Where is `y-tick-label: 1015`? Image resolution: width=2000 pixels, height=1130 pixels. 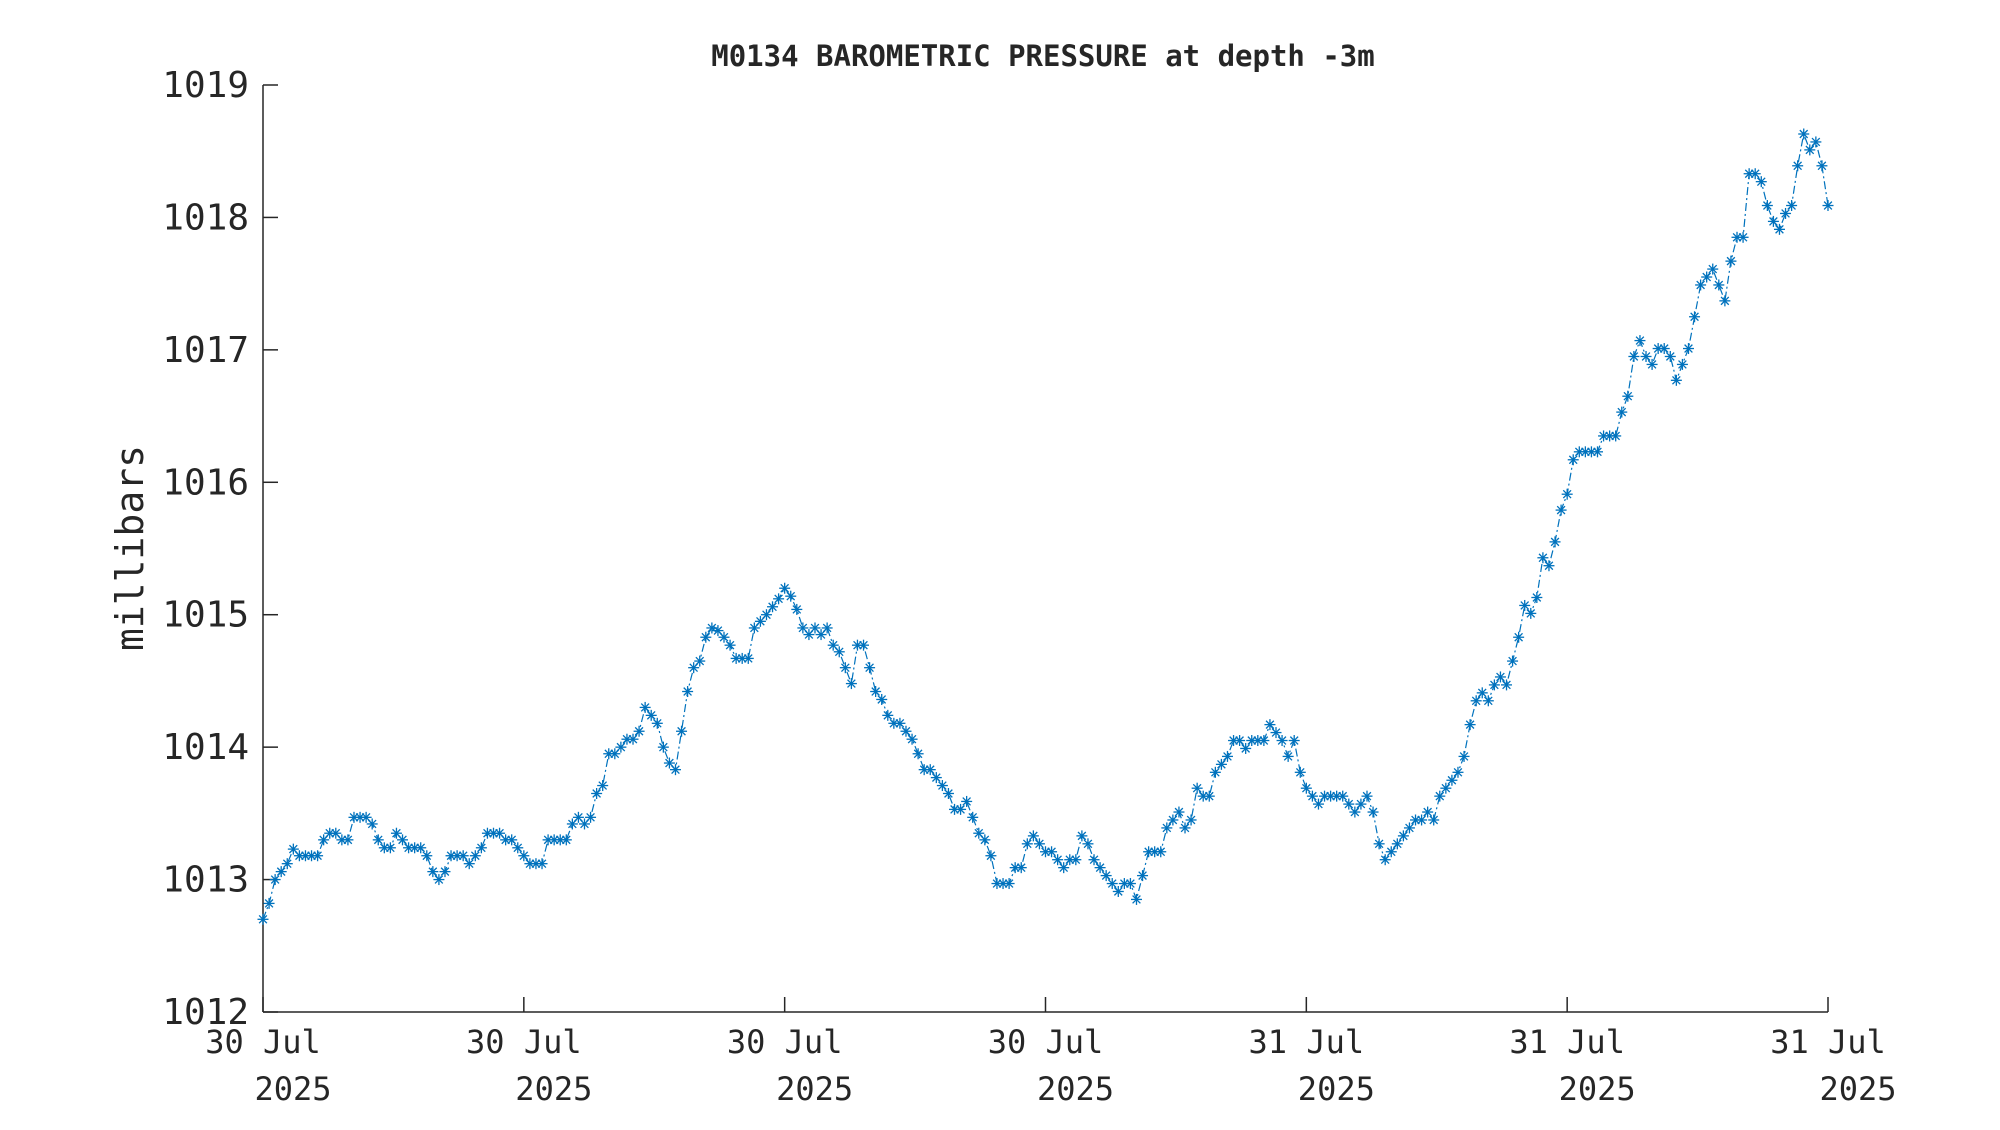 y-tick-label: 1015 is located at coordinates (205, 615).